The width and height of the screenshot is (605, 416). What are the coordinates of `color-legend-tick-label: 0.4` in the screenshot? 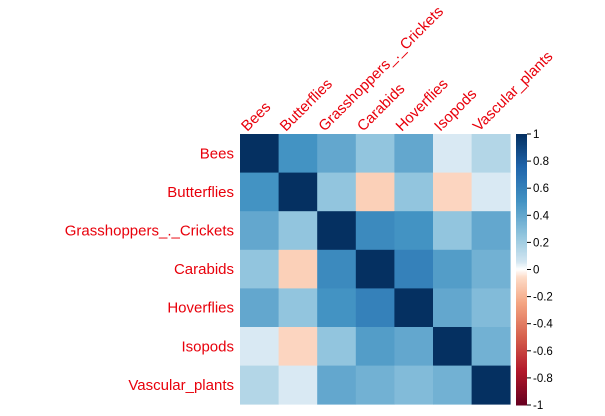 It's located at (541, 216).